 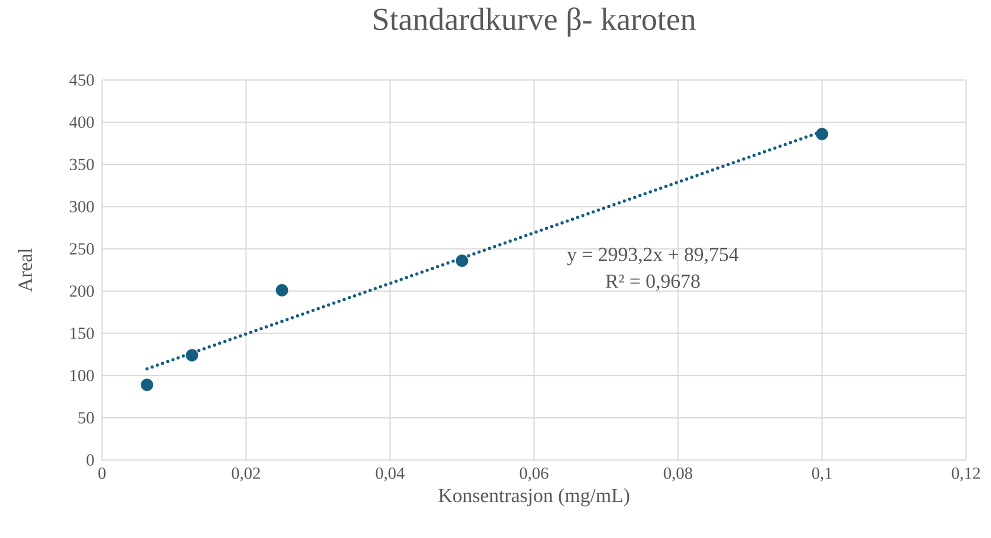 I want to click on x-tick-label: 0,1, so click(x=822, y=475).